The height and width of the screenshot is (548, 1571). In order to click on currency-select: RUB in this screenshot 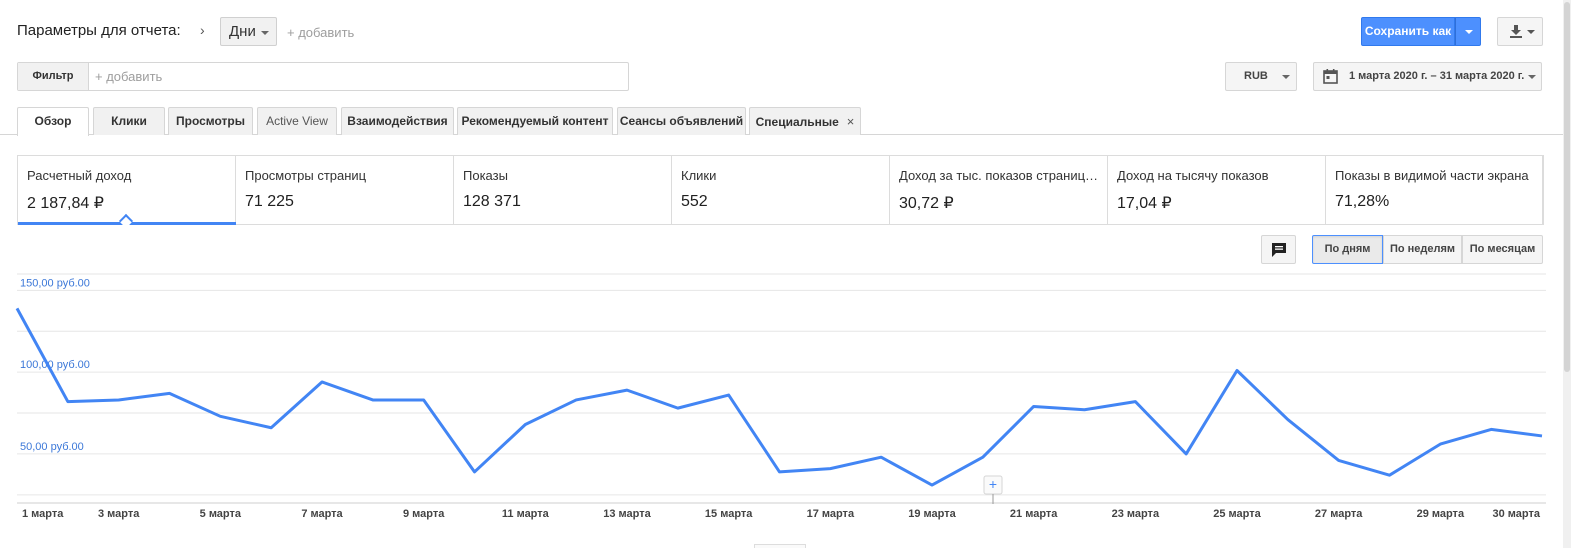, I will do `click(1261, 76)`.